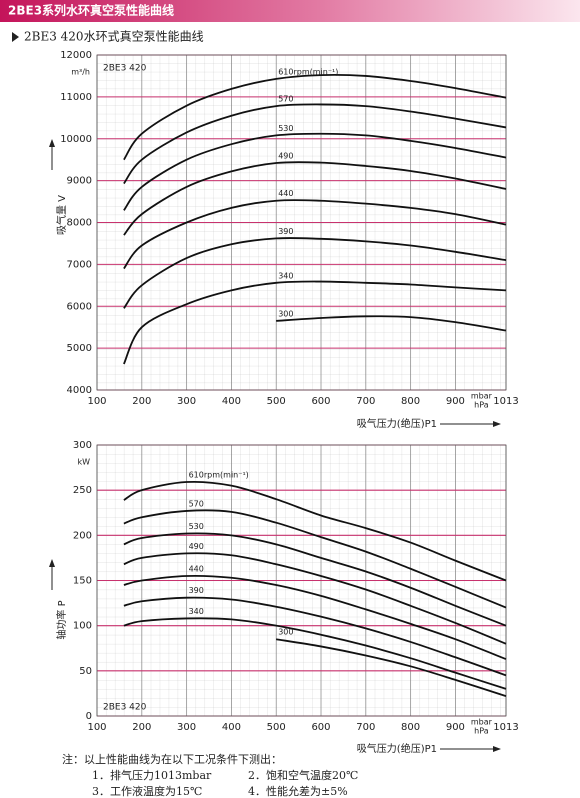 The image size is (580, 798). What do you see at coordinates (79, 223) in the screenshot?
I see `y-tick-label: 8000` at bounding box center [79, 223].